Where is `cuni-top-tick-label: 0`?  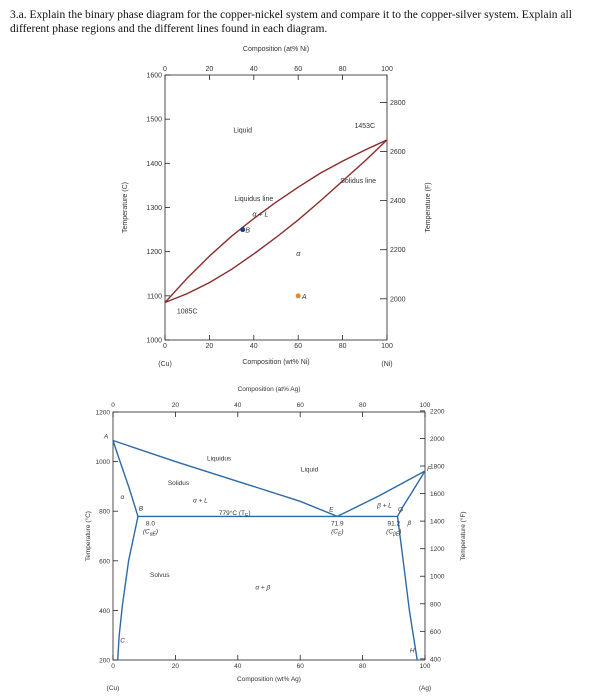 cuni-top-tick-label: 0 is located at coordinates (165, 69).